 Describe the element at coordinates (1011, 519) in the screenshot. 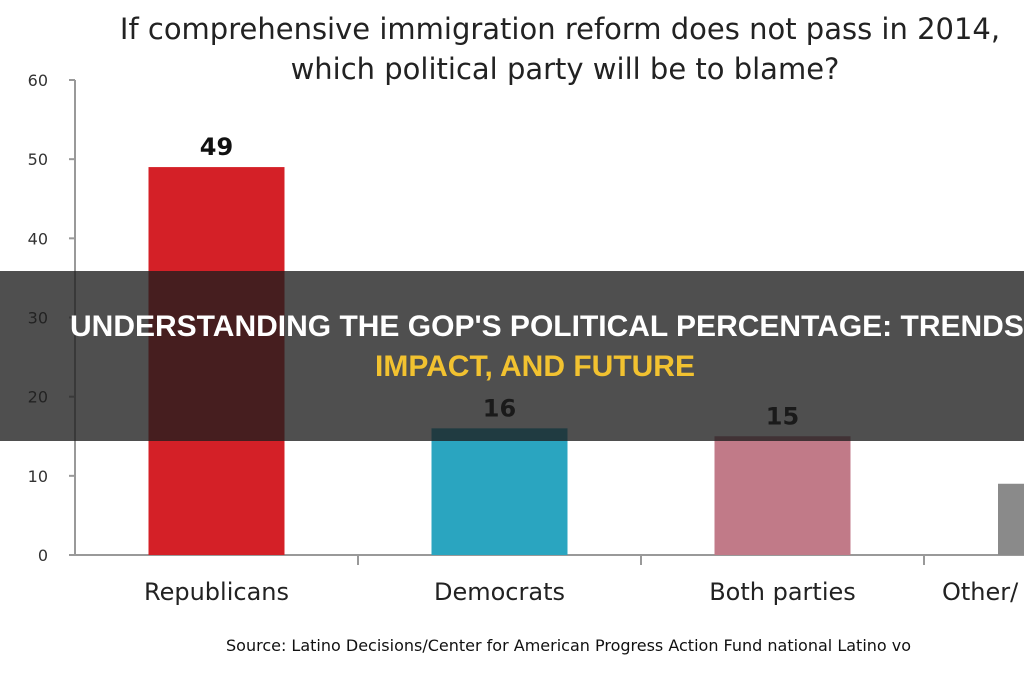

I see `bar-other-` at that location.